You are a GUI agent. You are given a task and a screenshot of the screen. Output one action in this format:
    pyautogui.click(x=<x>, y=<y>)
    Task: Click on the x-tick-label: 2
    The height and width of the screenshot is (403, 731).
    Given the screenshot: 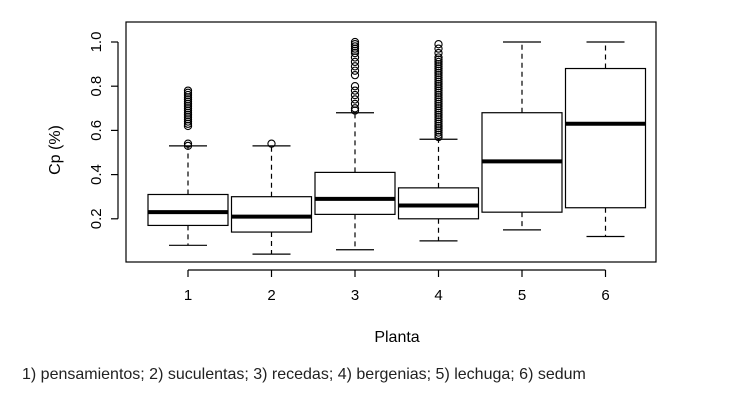 What is the action you would take?
    pyautogui.click(x=271, y=295)
    